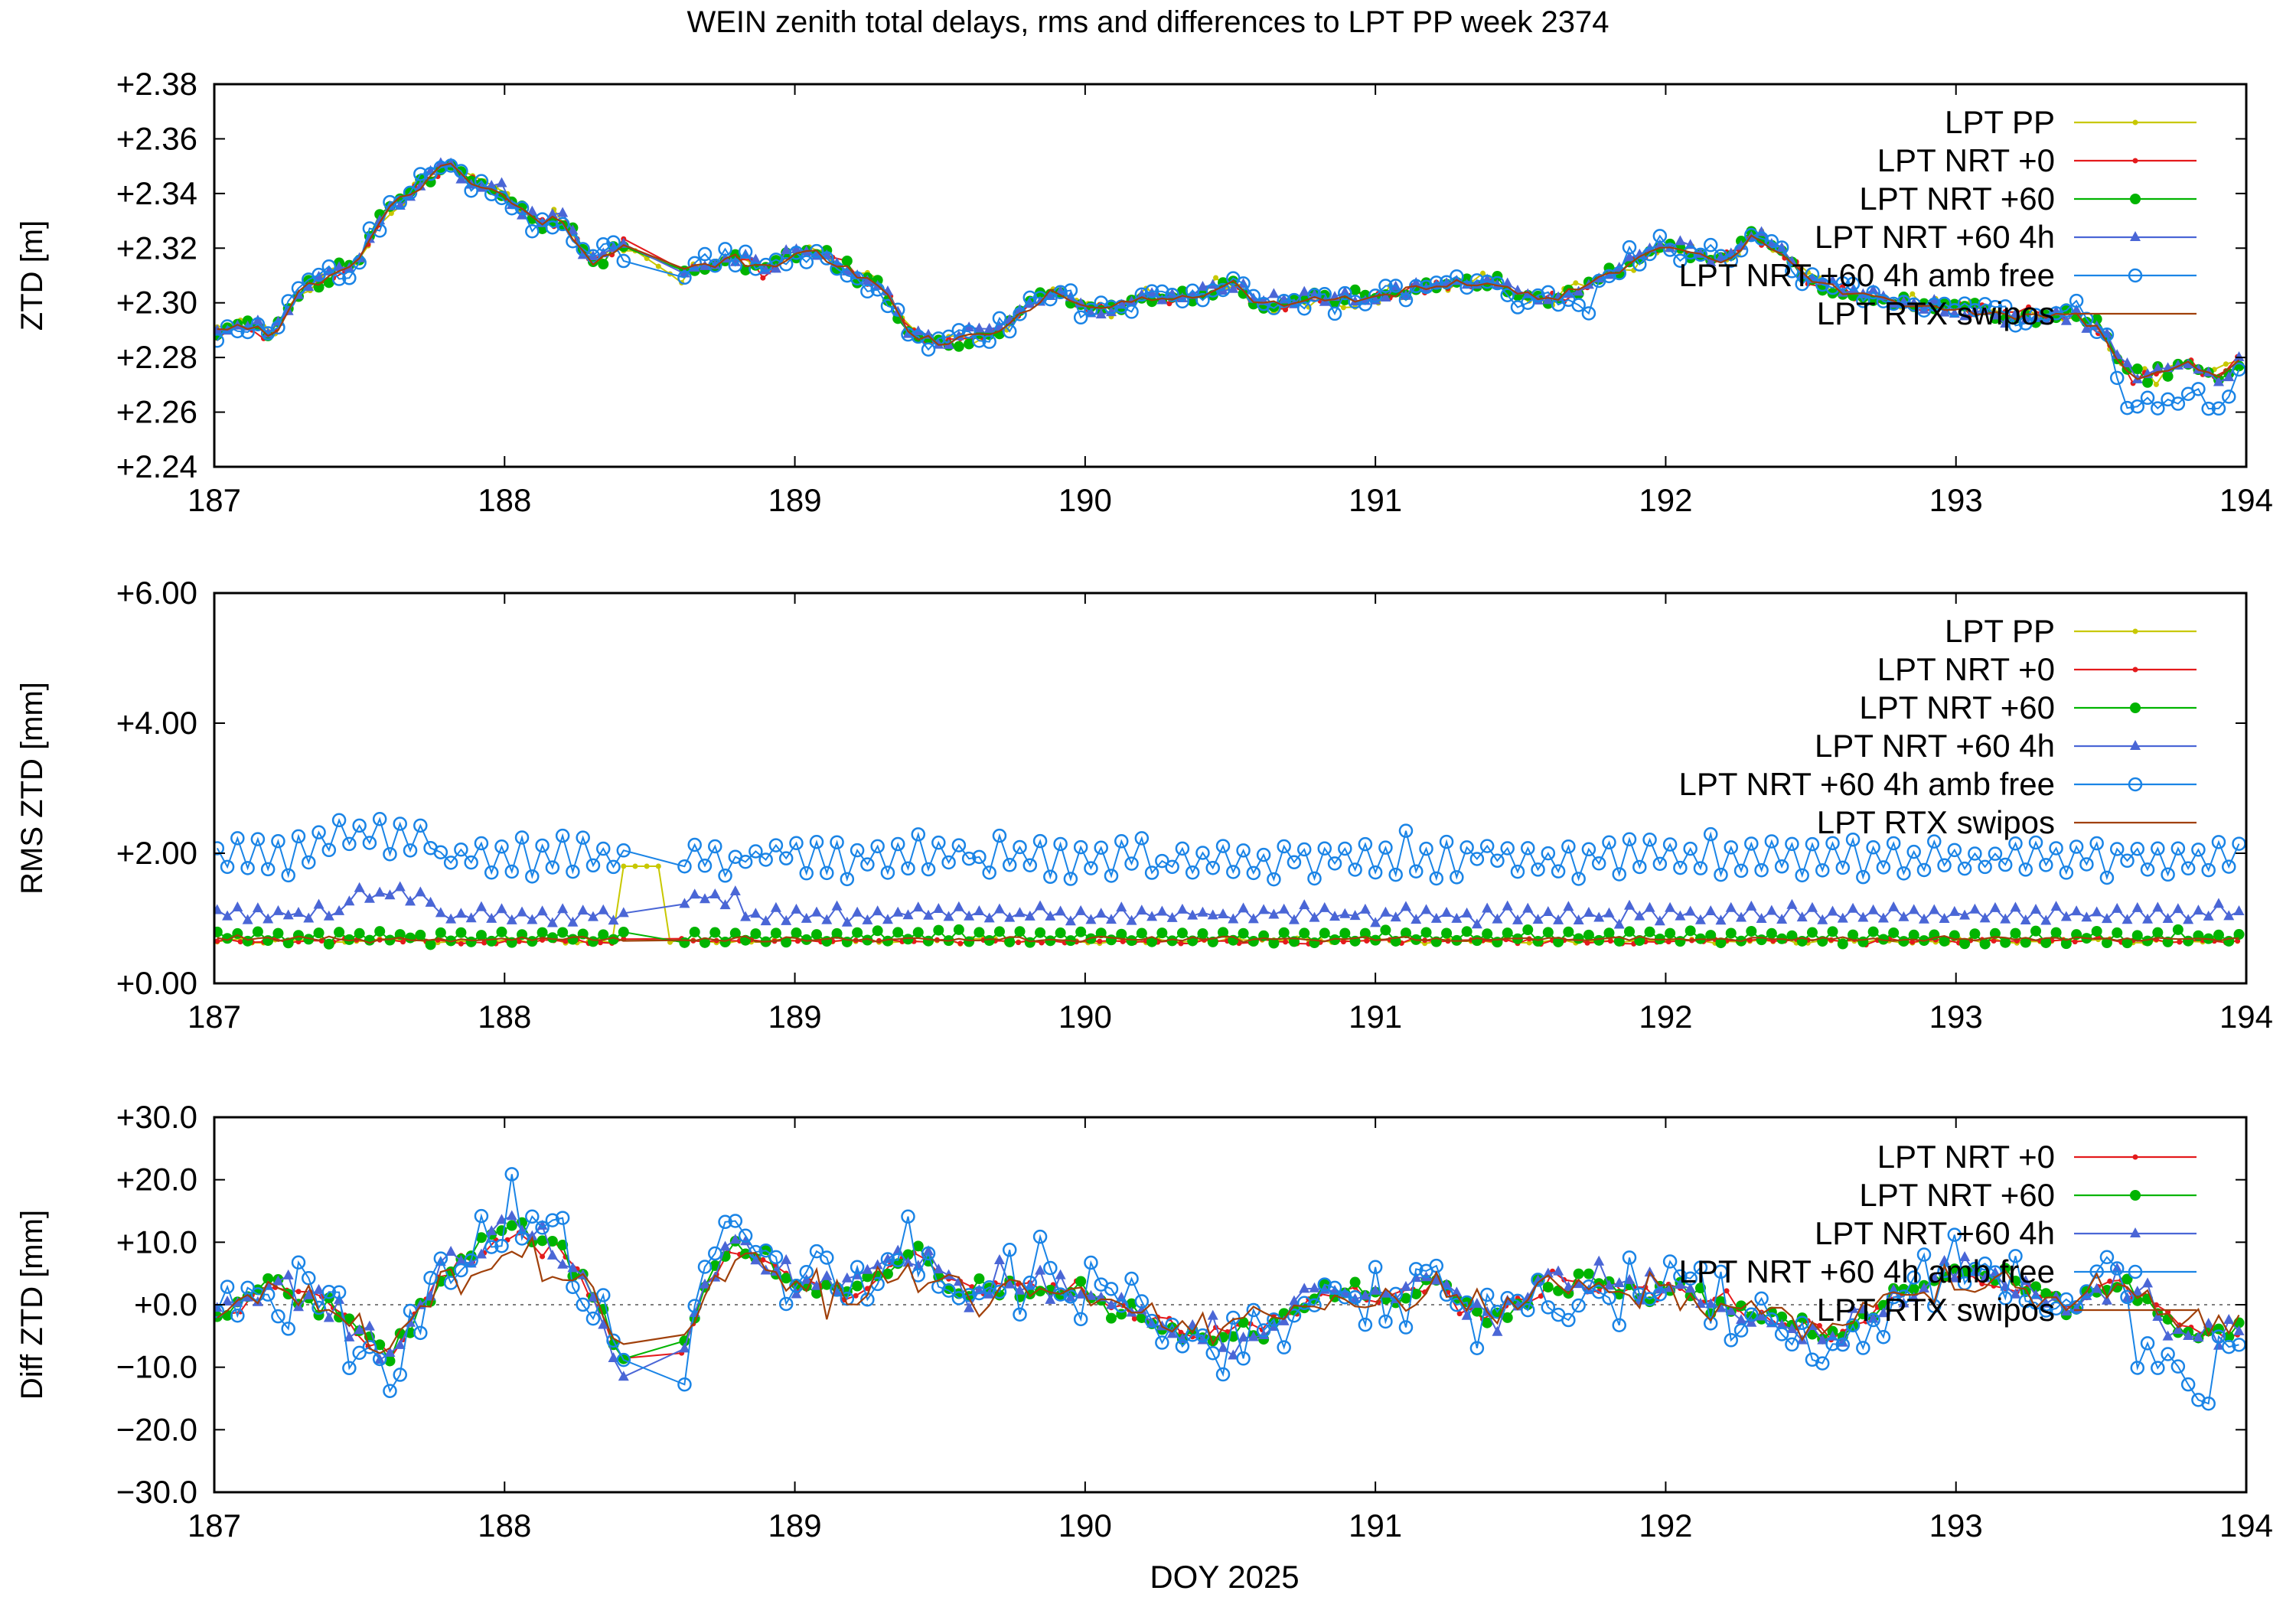  What do you see at coordinates (2246, 1017) in the screenshot?
I see `x-tick-label: 194` at bounding box center [2246, 1017].